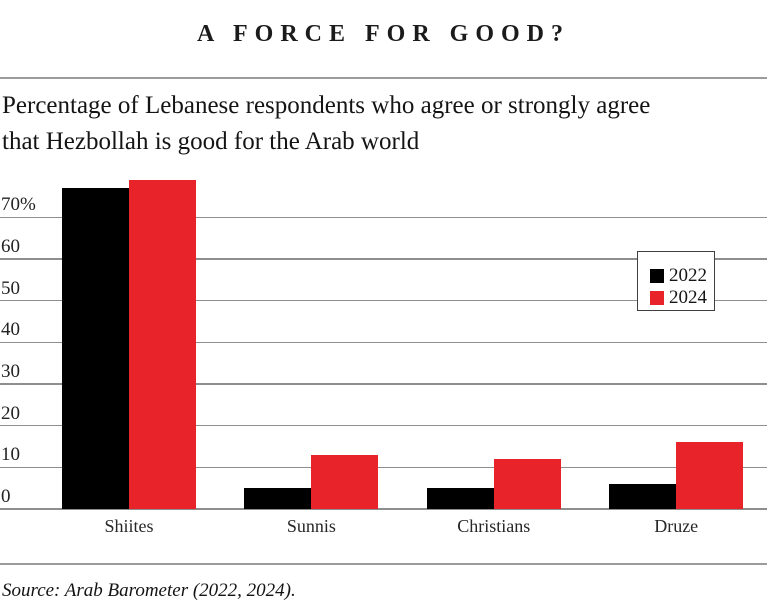 This screenshot has width=767, height=615. What do you see at coordinates (311, 526) in the screenshot?
I see `x-label-sunnis: Sunnis` at bounding box center [311, 526].